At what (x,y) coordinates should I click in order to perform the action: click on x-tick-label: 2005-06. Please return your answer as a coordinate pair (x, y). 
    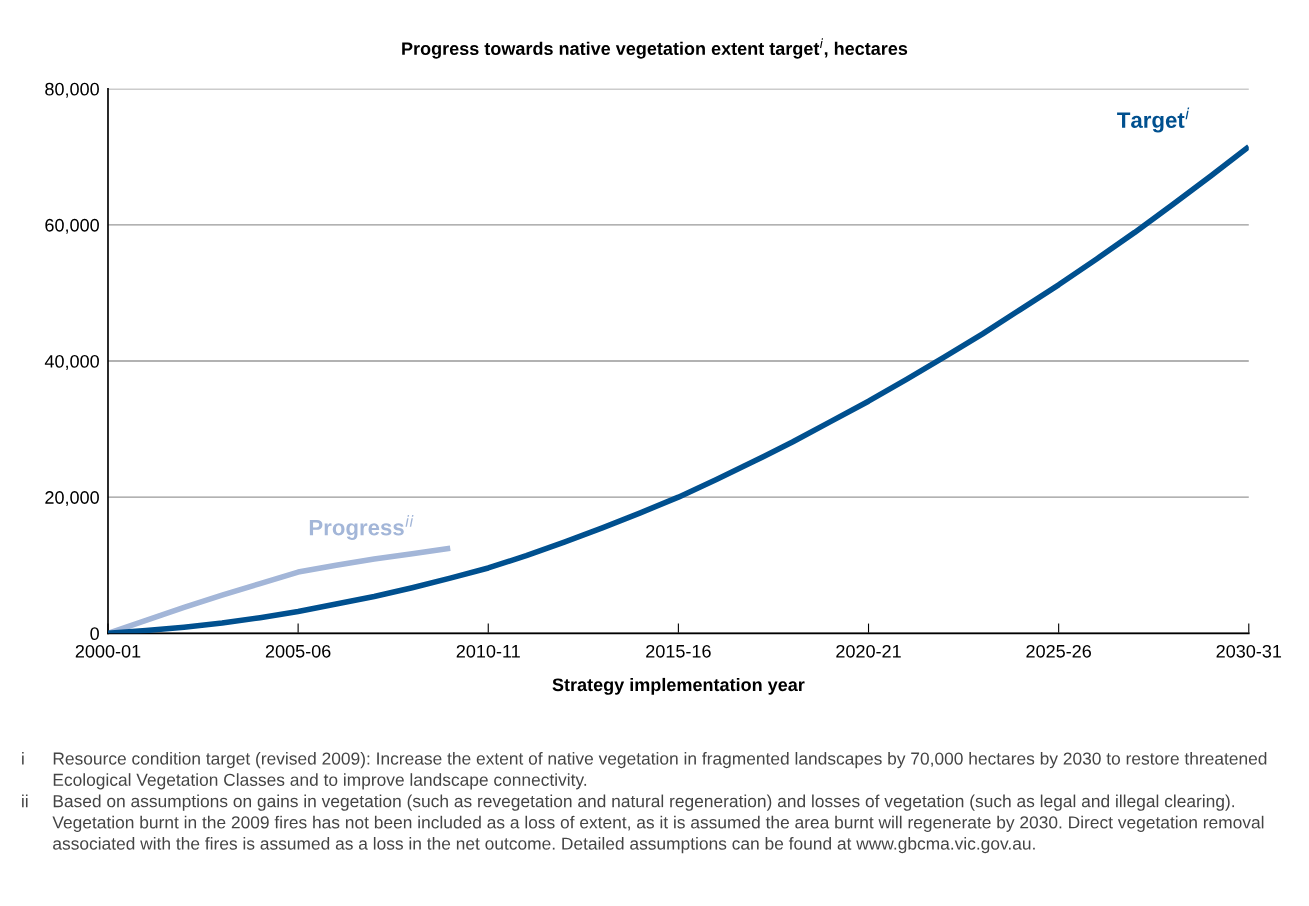
    Looking at the image, I should click on (298, 651).